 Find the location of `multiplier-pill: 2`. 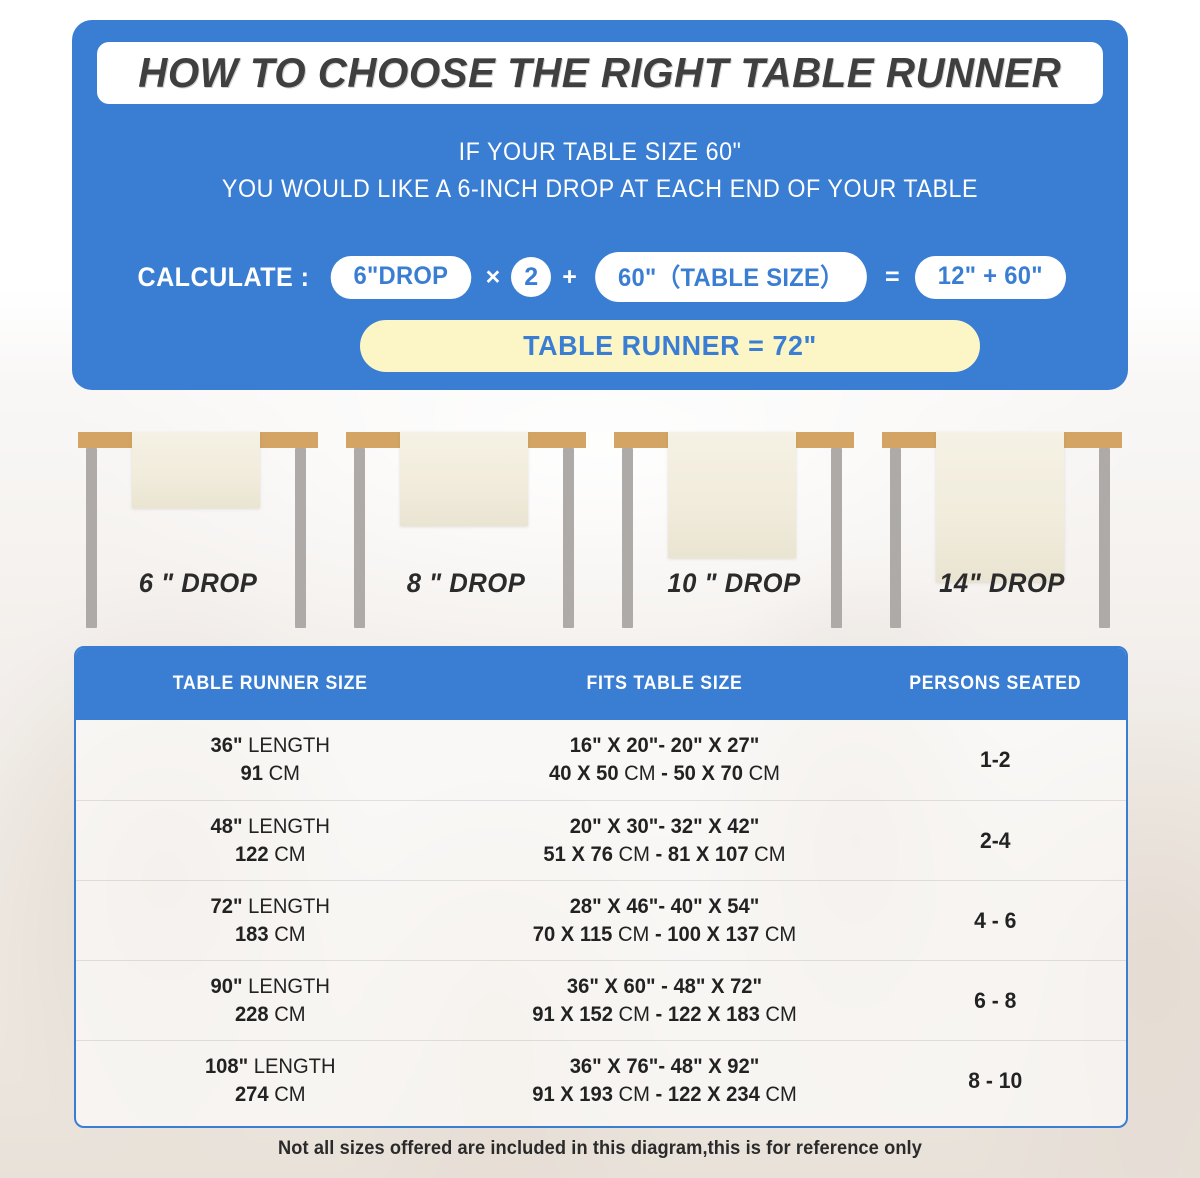

multiplier-pill: 2 is located at coordinates (531, 277).